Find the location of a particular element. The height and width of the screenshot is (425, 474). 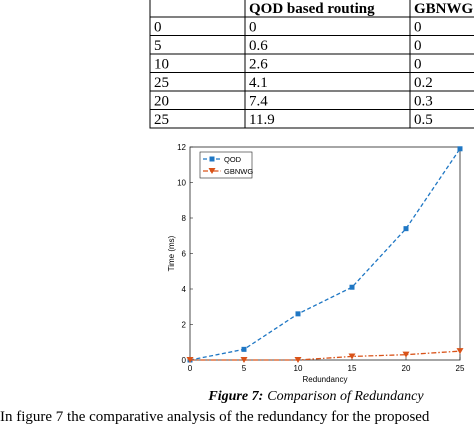

table-cell-text: 10 is located at coordinates (161, 65).